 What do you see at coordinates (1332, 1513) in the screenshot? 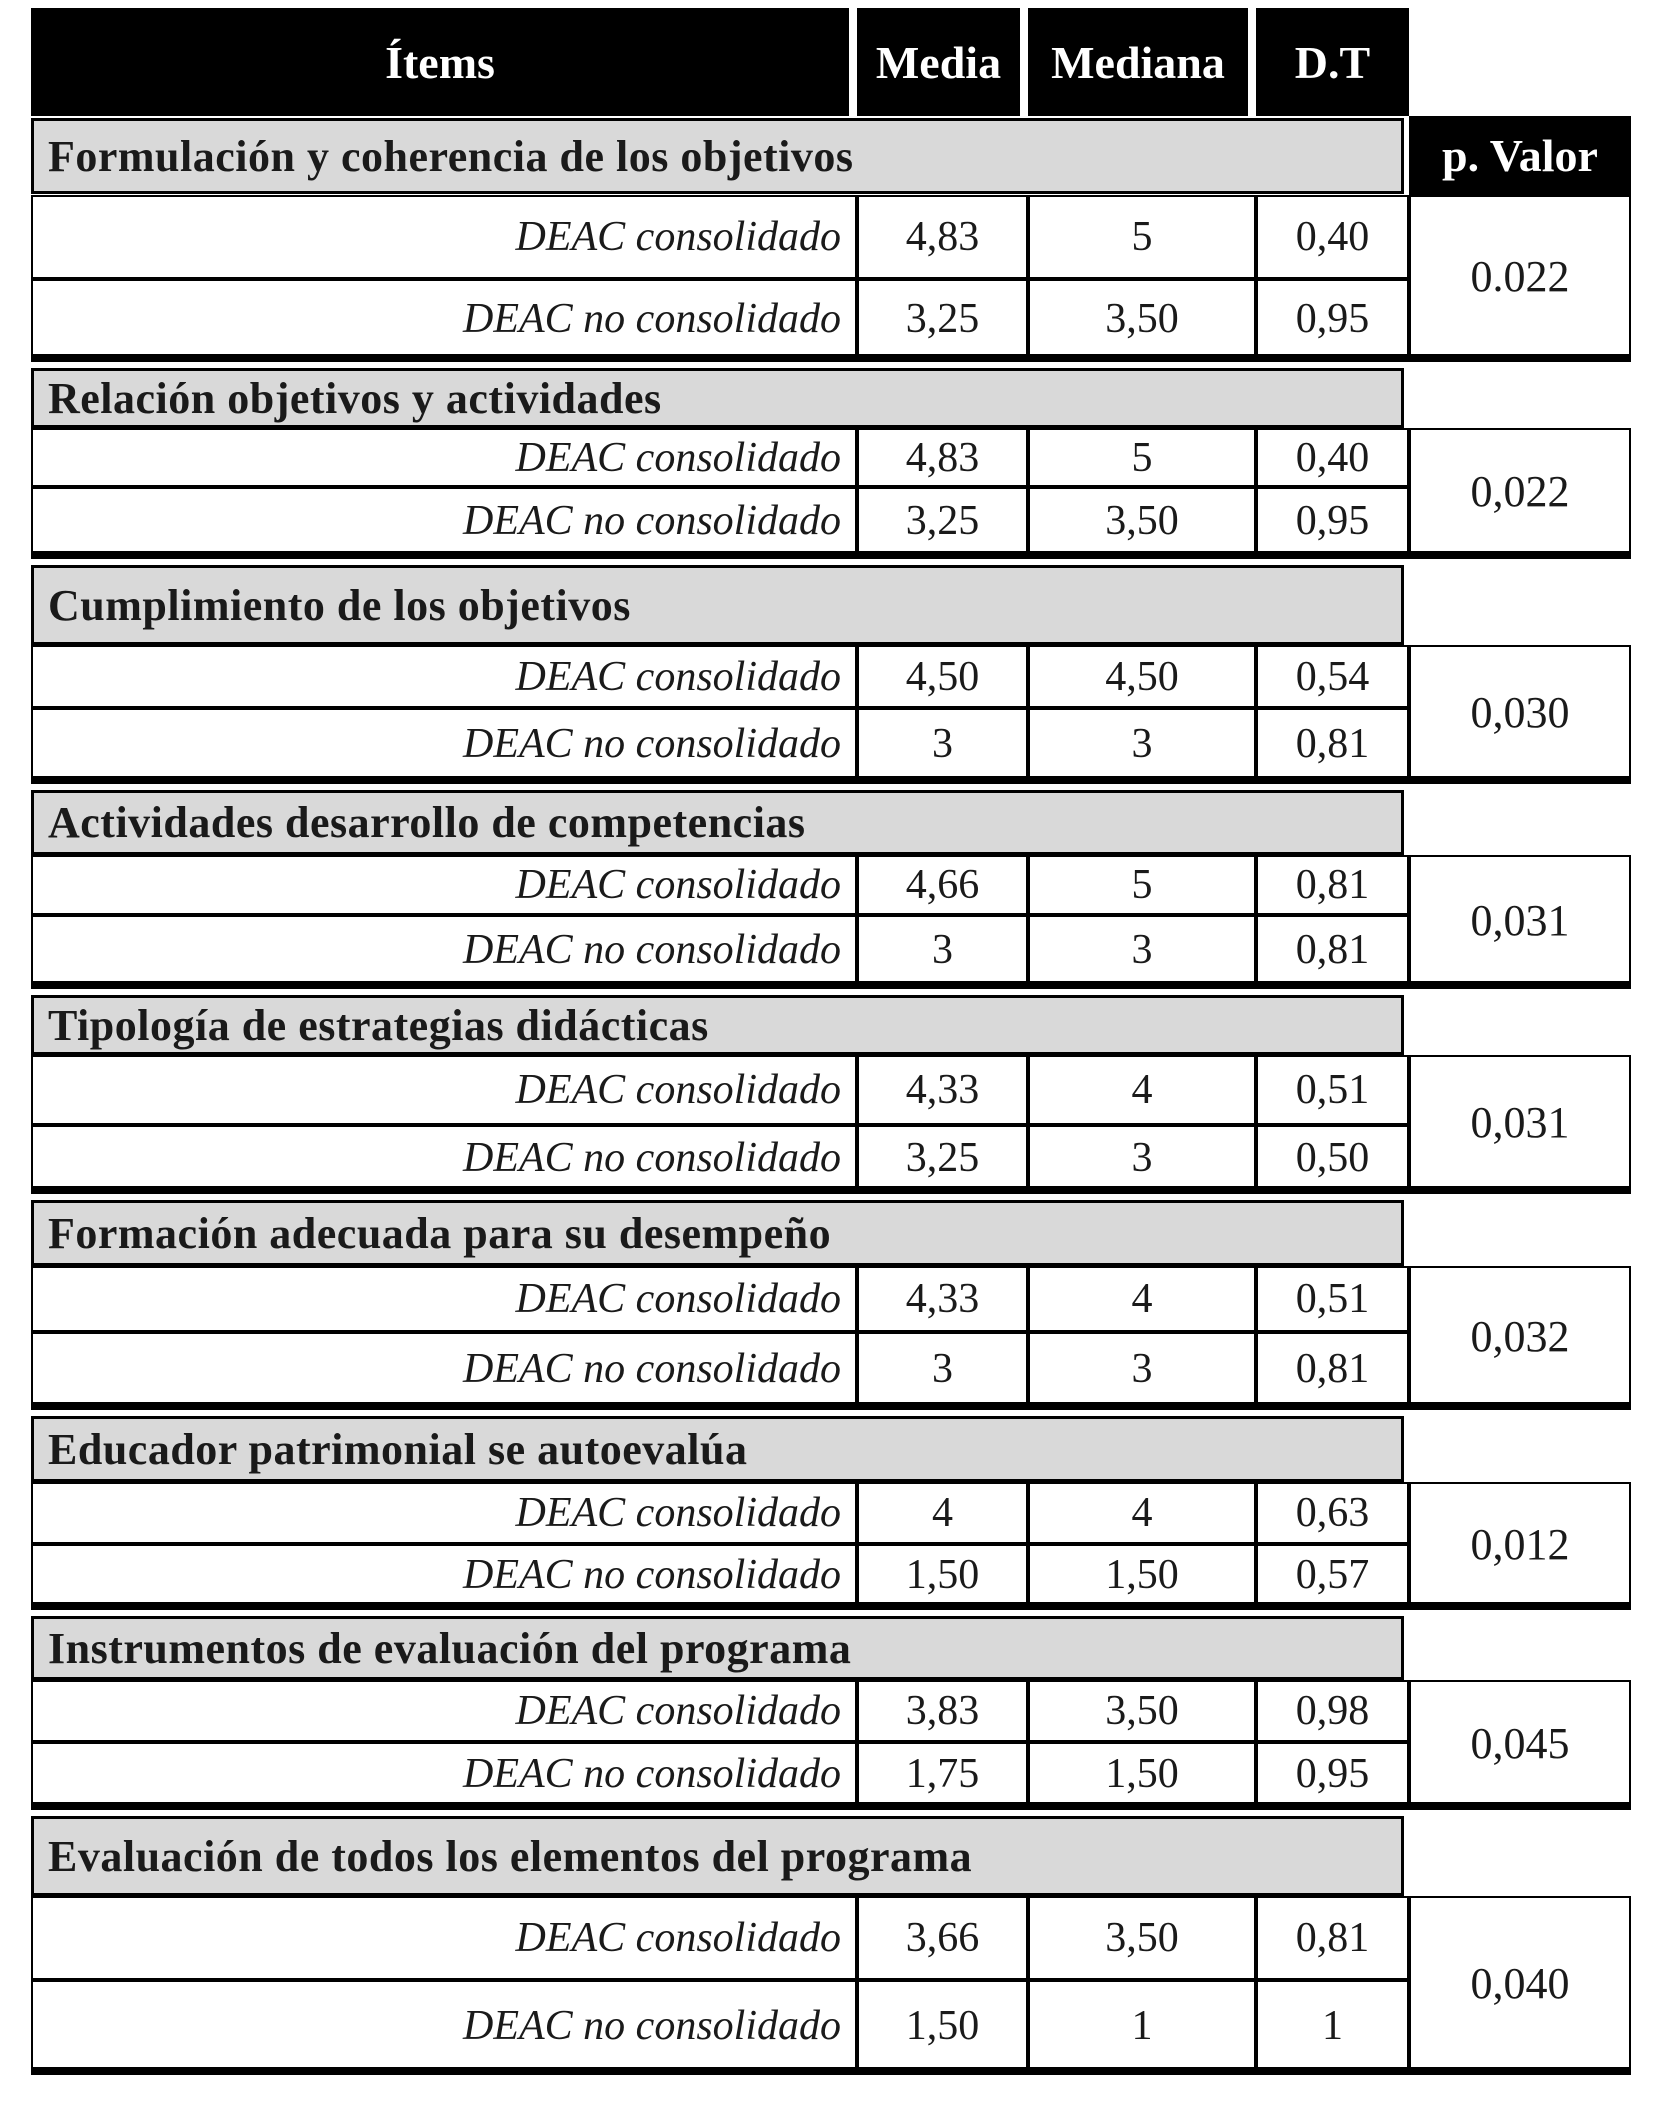
I see `dt-value: 0,63` at bounding box center [1332, 1513].